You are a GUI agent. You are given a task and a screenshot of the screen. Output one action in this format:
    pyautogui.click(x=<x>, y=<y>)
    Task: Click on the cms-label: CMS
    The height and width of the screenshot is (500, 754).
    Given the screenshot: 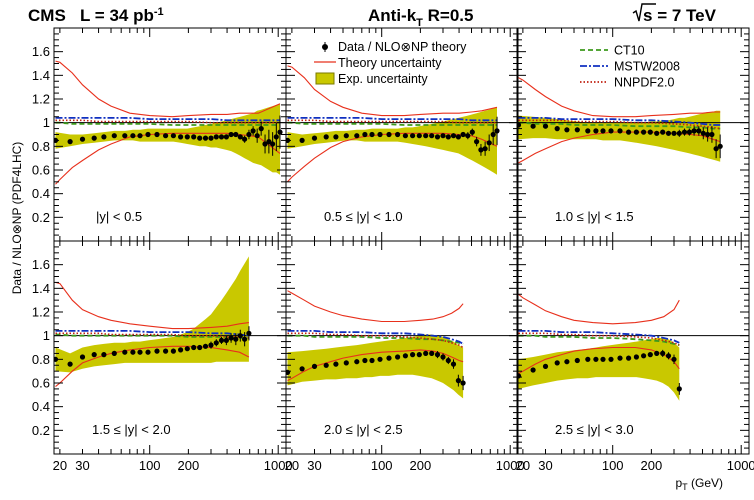 What is the action you would take?
    pyautogui.click(x=47, y=15)
    